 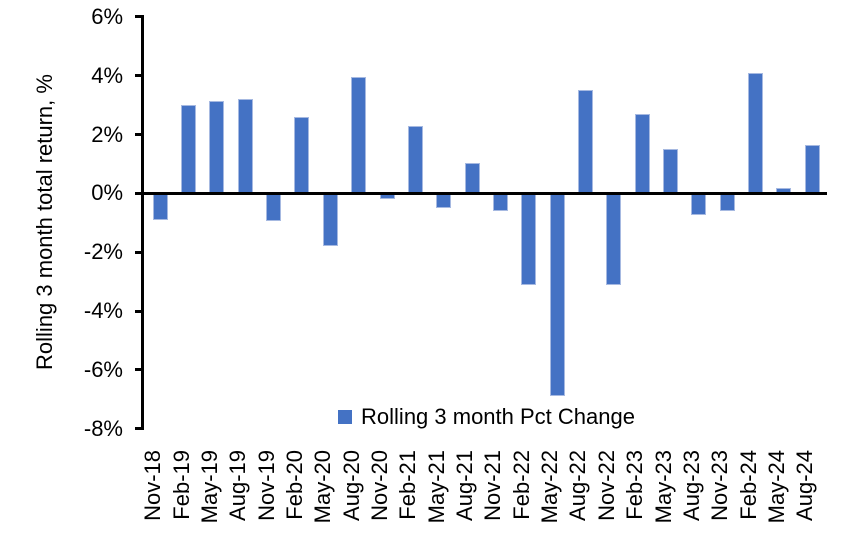 I want to click on x-tick-label: Feb-20, so click(x=294, y=485).